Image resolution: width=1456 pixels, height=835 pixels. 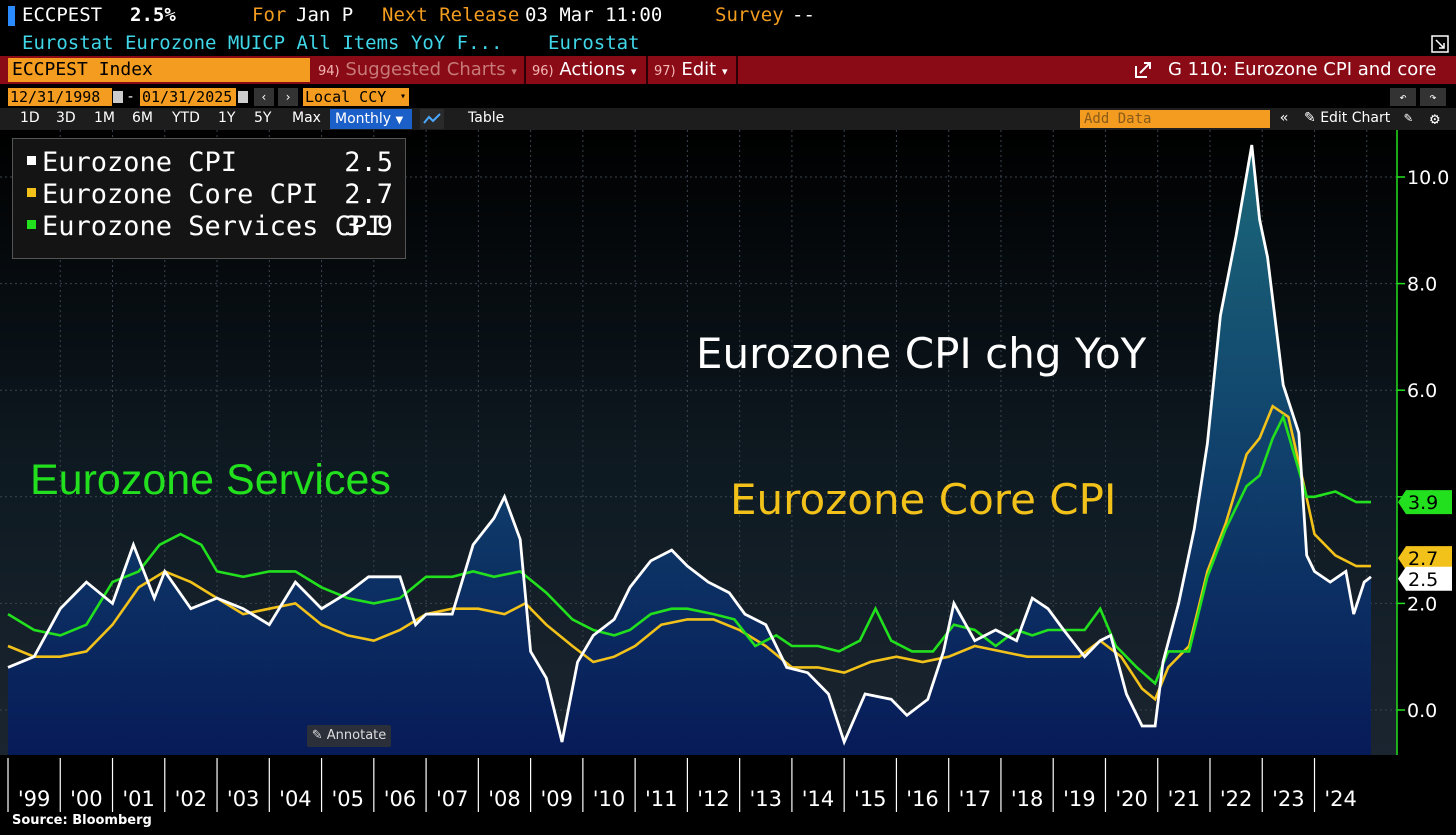 I want to click on actions-menu: 96) Actions ▾, so click(x=584, y=70).